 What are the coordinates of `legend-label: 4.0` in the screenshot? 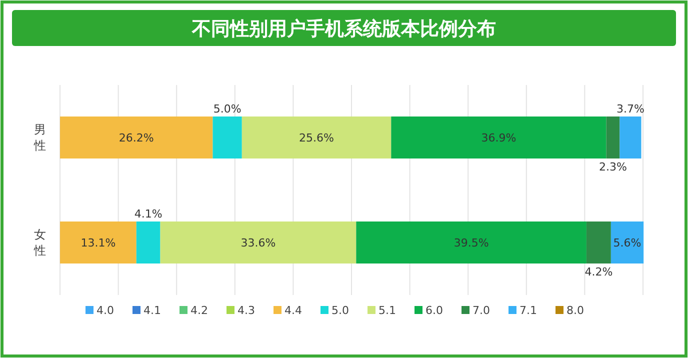 It's located at (105, 310).